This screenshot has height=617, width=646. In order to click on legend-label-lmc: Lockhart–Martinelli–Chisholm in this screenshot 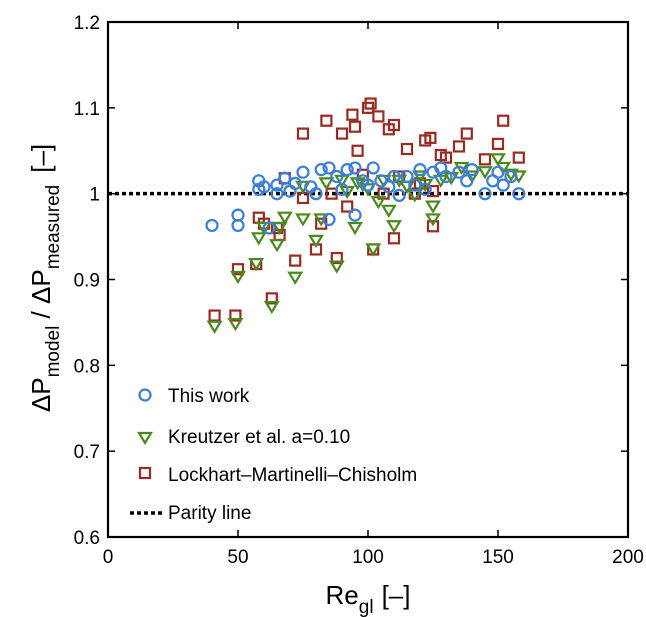, I will do `click(292, 475)`.